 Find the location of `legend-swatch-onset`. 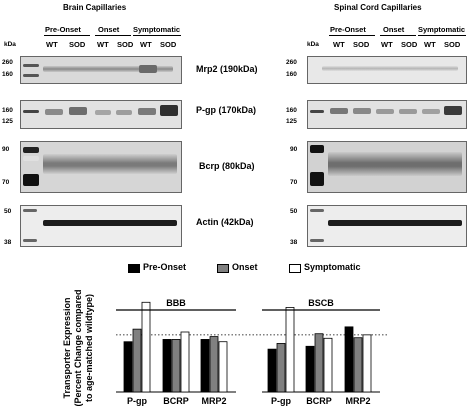

legend-swatch-onset is located at coordinates (223, 268).